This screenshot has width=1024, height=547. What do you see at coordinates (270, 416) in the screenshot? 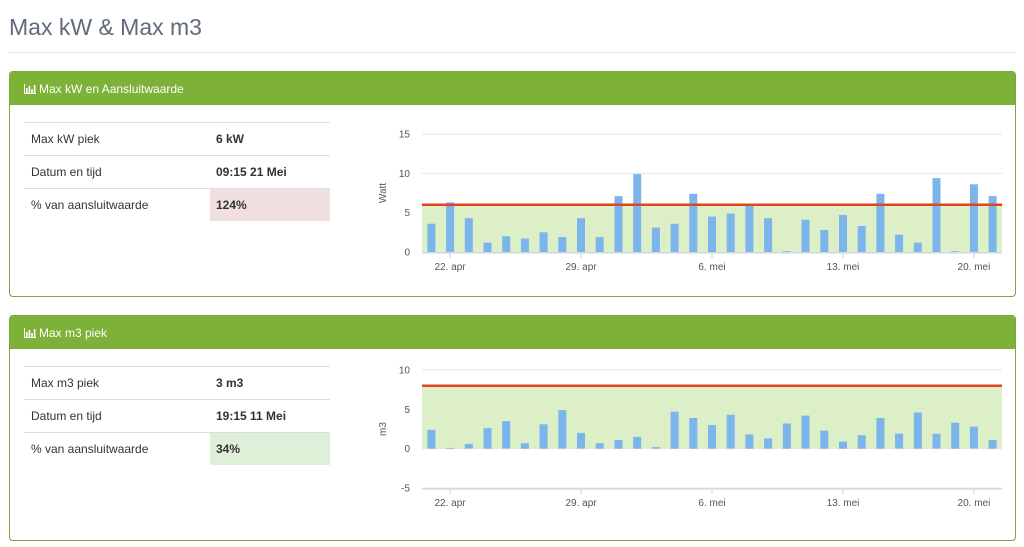
I see `stat-value: 19:15 11 Mei` at bounding box center [270, 416].